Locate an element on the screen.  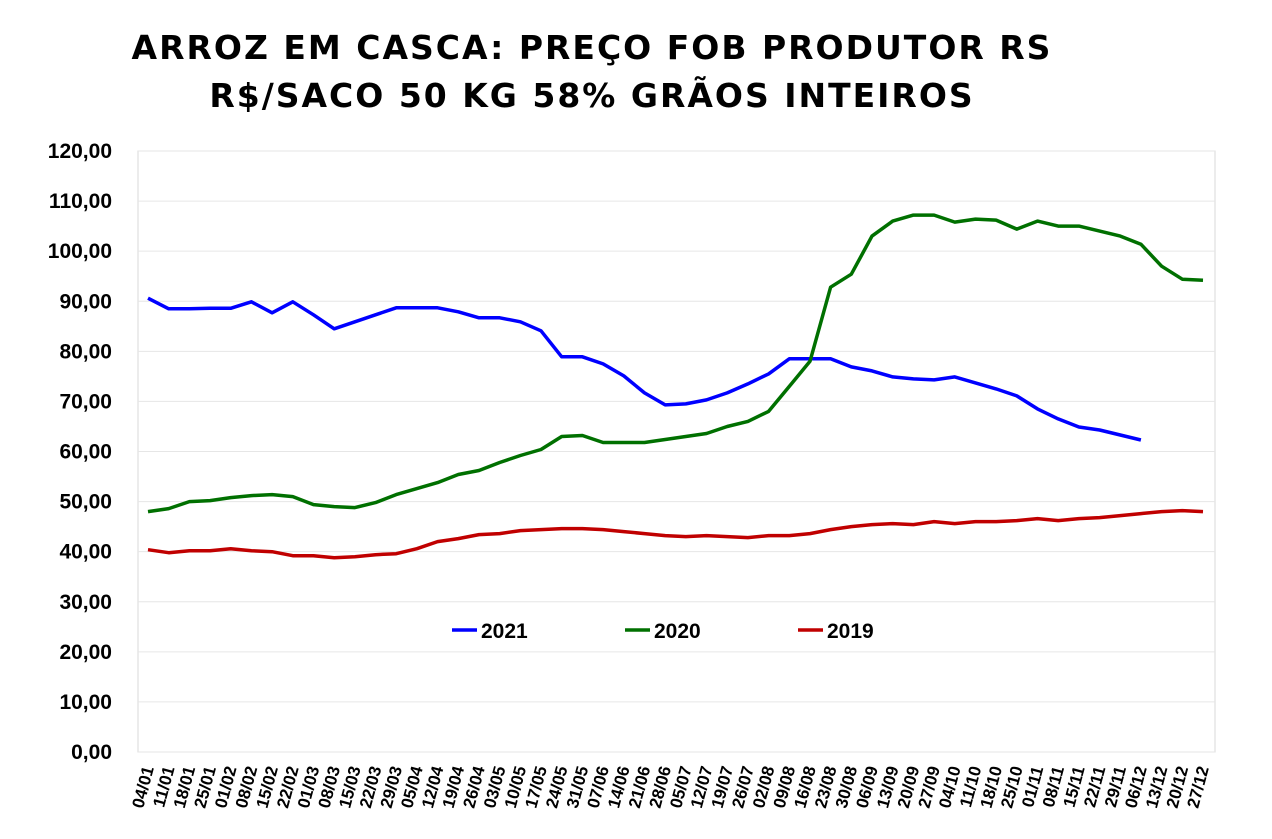
series-line-2019 is located at coordinates (675, 534).